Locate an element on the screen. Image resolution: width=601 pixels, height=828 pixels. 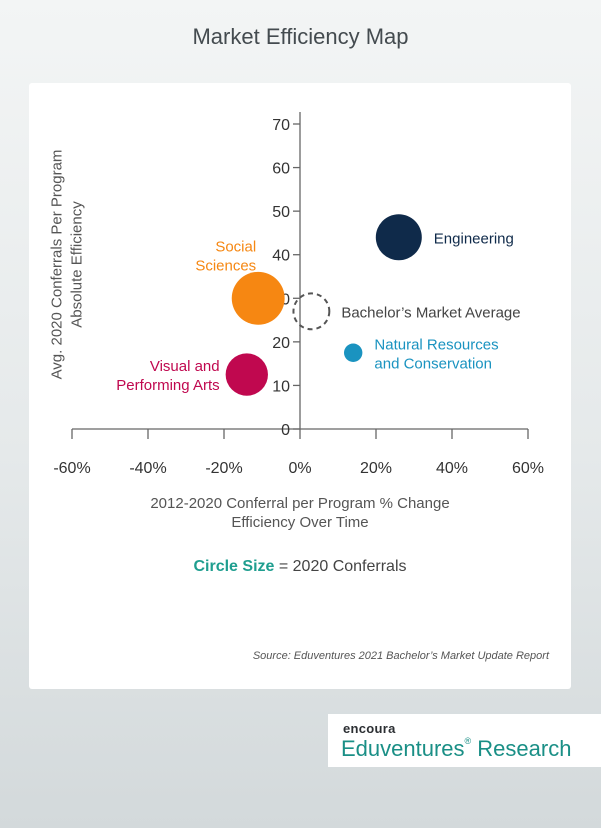
x-tick-label: -60% is located at coordinates (71, 468).